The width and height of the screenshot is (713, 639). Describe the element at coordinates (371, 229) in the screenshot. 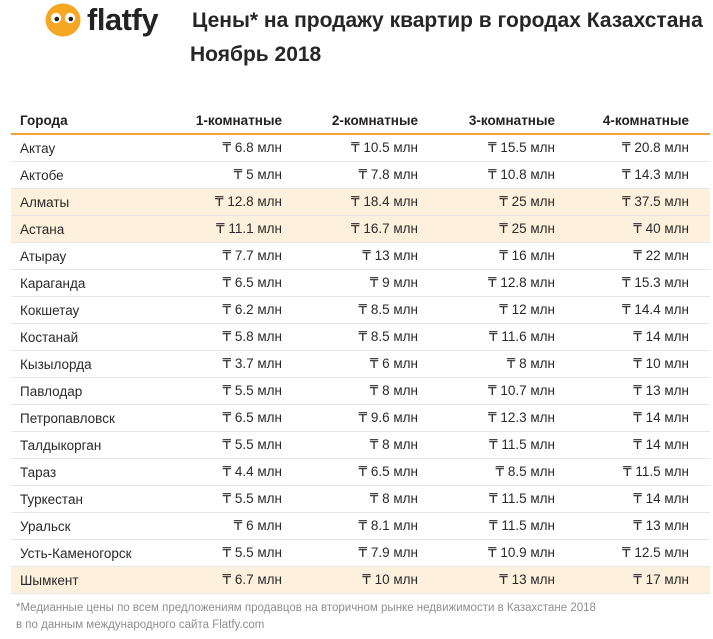

I see `price-cell-2-room: ₸ 16.7 млн` at that location.